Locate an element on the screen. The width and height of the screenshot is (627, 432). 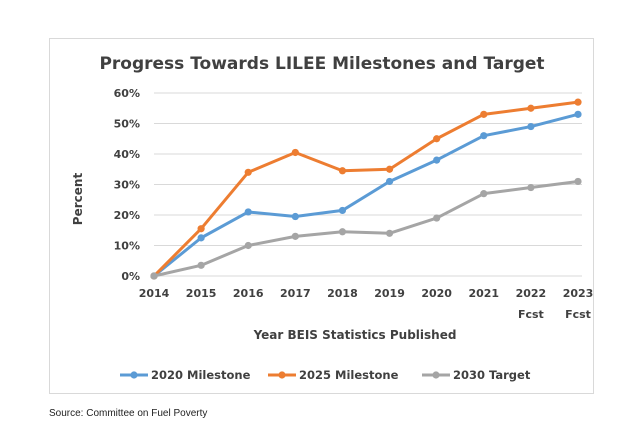
x-tick-label: 2014 is located at coordinates (154, 293).